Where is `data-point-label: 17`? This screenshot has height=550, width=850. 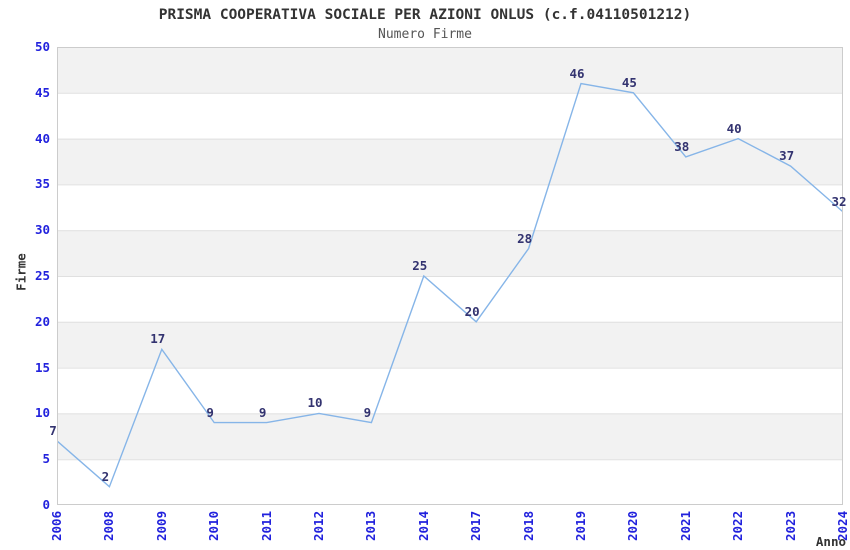
data-point-label: 17 is located at coordinates (158, 339).